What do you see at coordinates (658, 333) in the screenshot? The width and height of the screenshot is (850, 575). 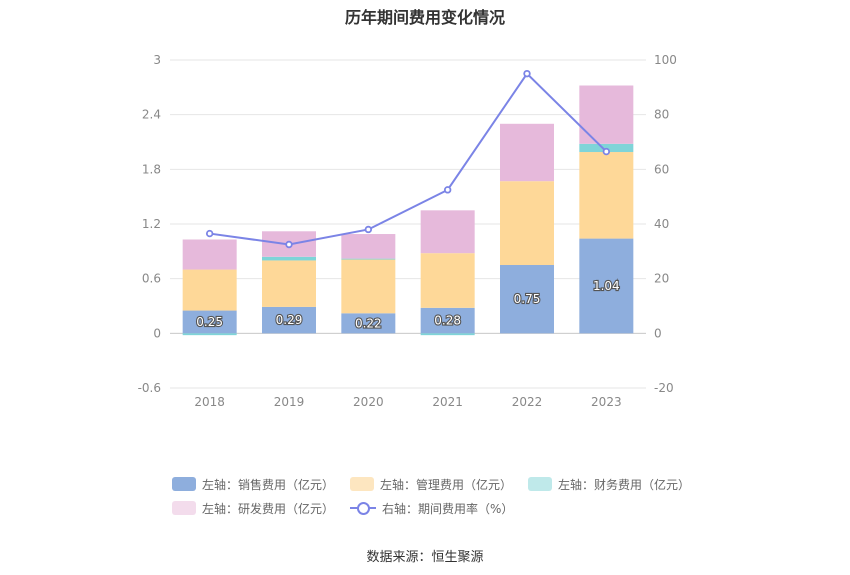 I see `right-axis-tick-label: 0` at bounding box center [658, 333].